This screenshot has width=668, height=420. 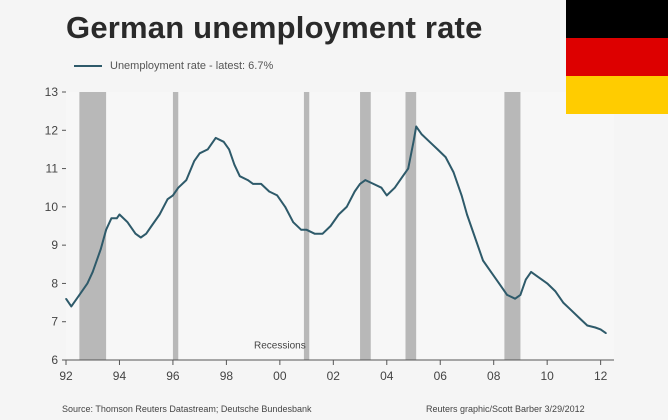 What do you see at coordinates (387, 376) in the screenshot?
I see `x-tick-label-04: 04` at bounding box center [387, 376].